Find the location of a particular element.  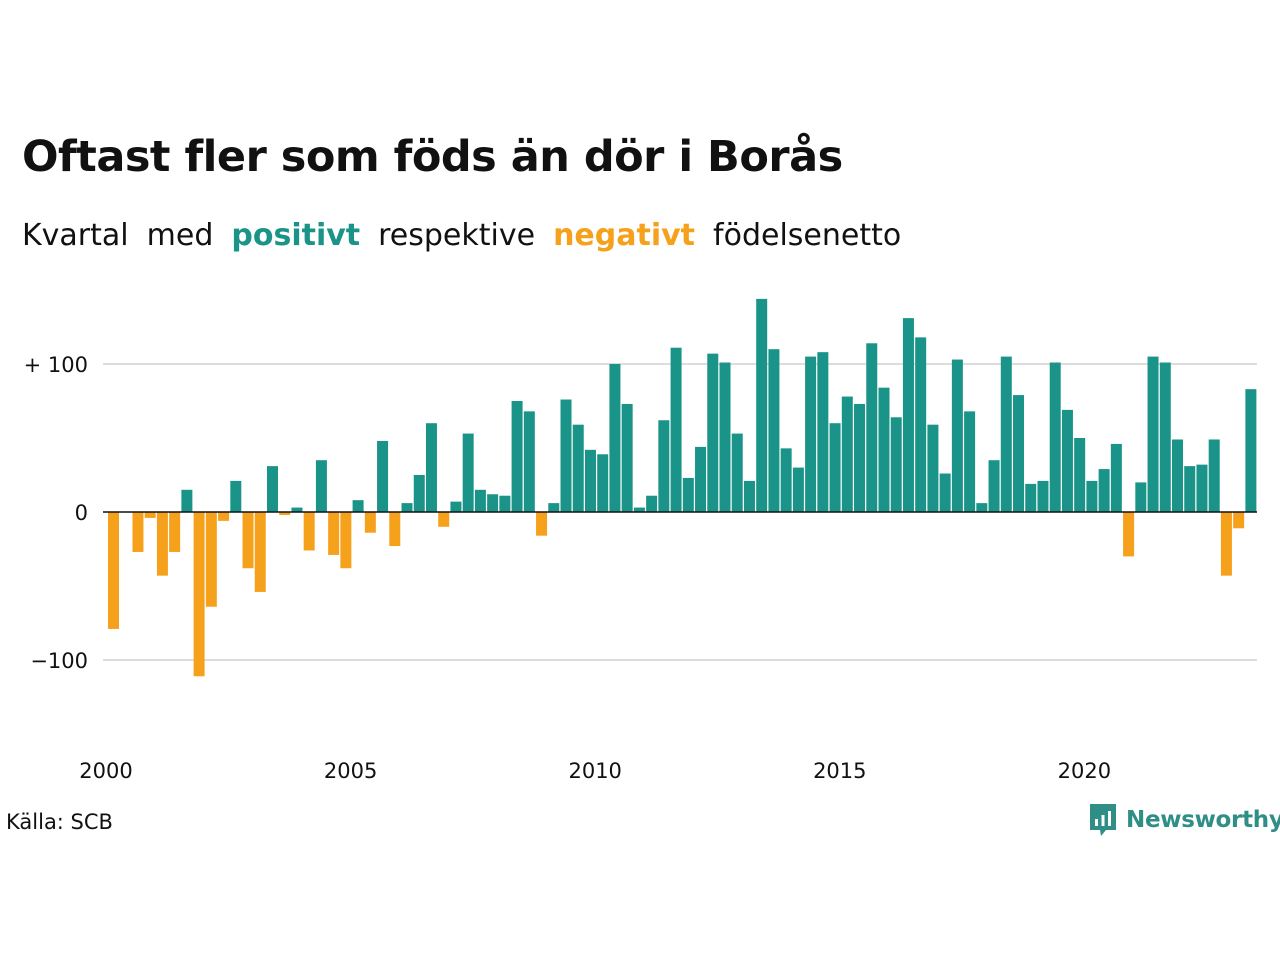

subtitle-word-kvartal: Kvartal is located at coordinates (75, 235).